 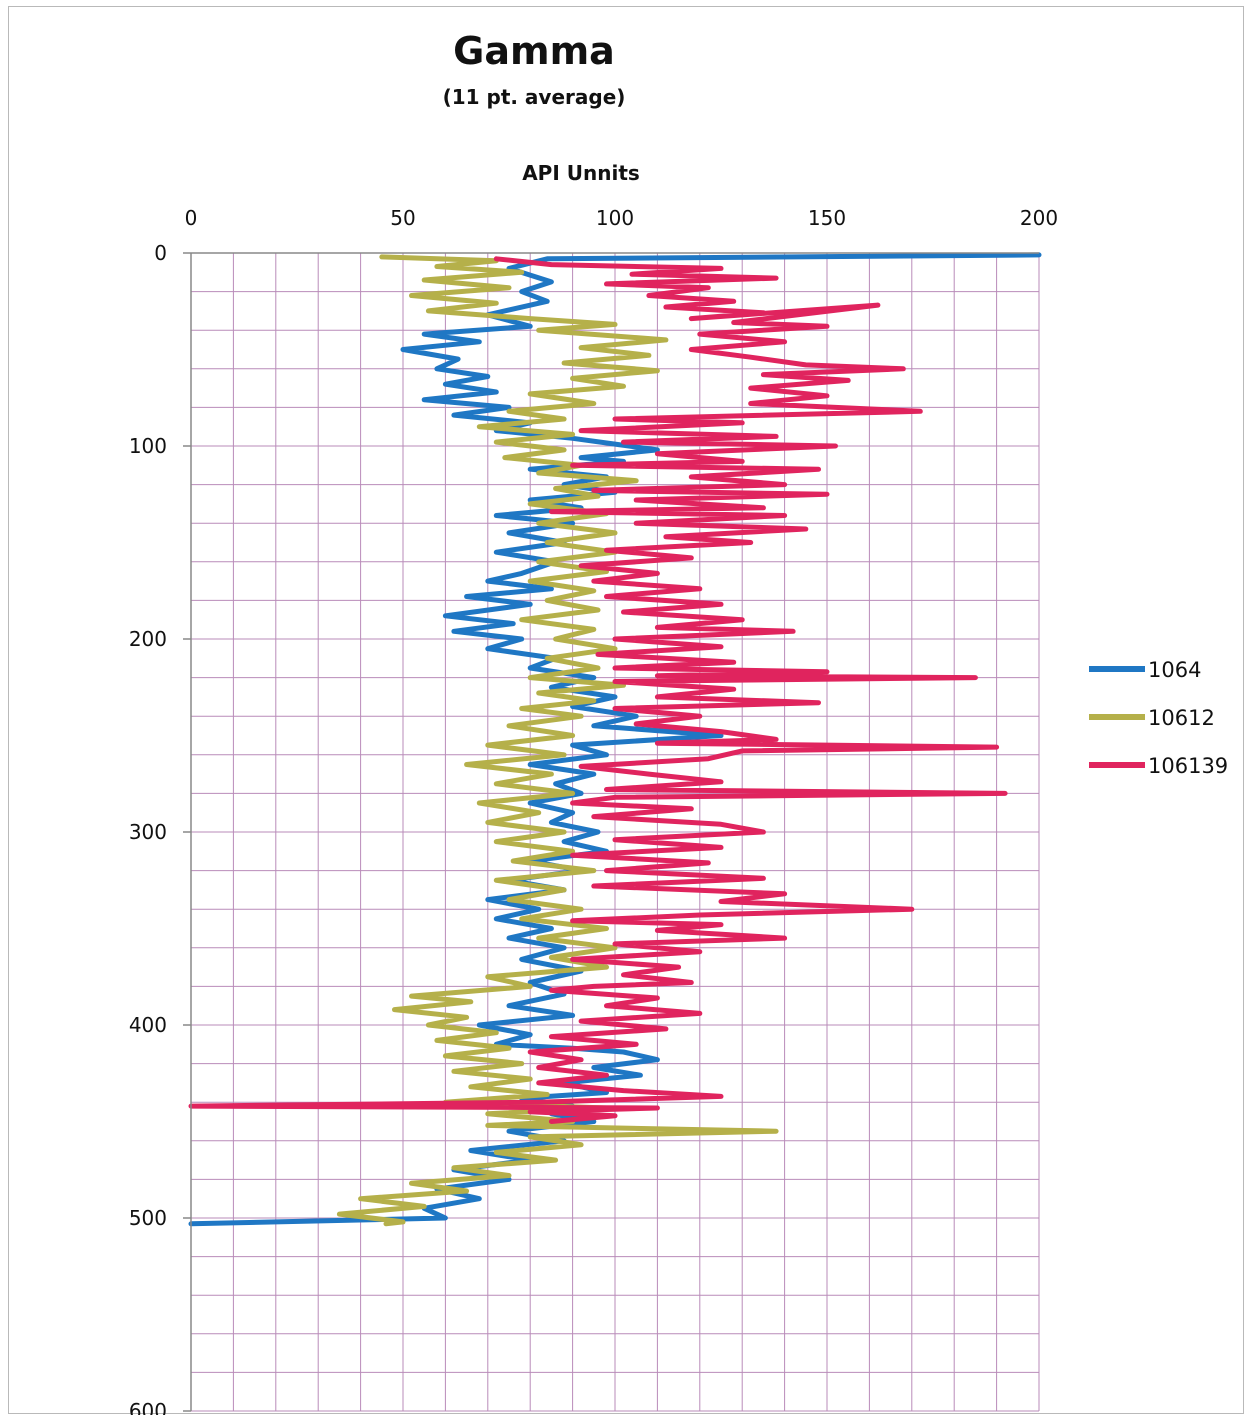 I want to click on legend-label-106139: 106139, so click(x=1188, y=766).